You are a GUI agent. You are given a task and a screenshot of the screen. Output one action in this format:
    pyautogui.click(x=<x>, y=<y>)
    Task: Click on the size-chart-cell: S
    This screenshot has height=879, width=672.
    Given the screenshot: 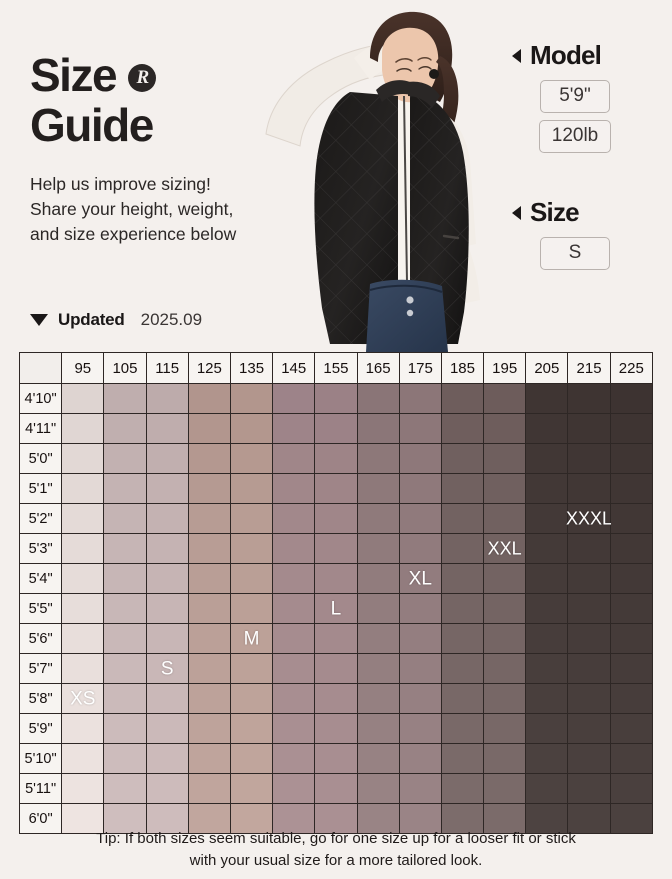 What is the action you would take?
    pyautogui.click(x=167, y=668)
    